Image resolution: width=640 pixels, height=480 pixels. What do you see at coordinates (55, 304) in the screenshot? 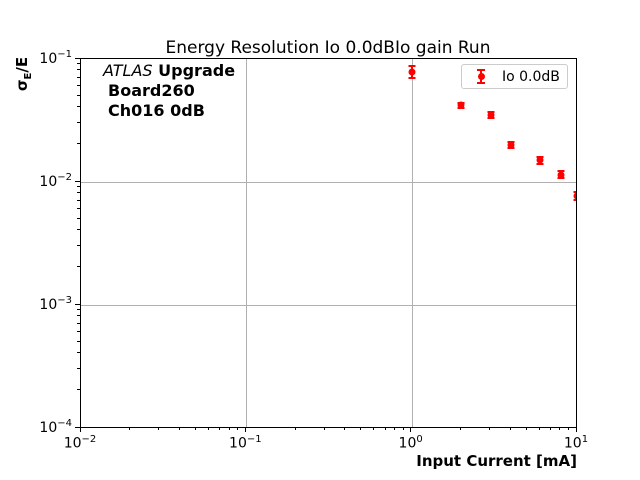
I see `y-tick-label: 10⁻³` at bounding box center [55, 304].